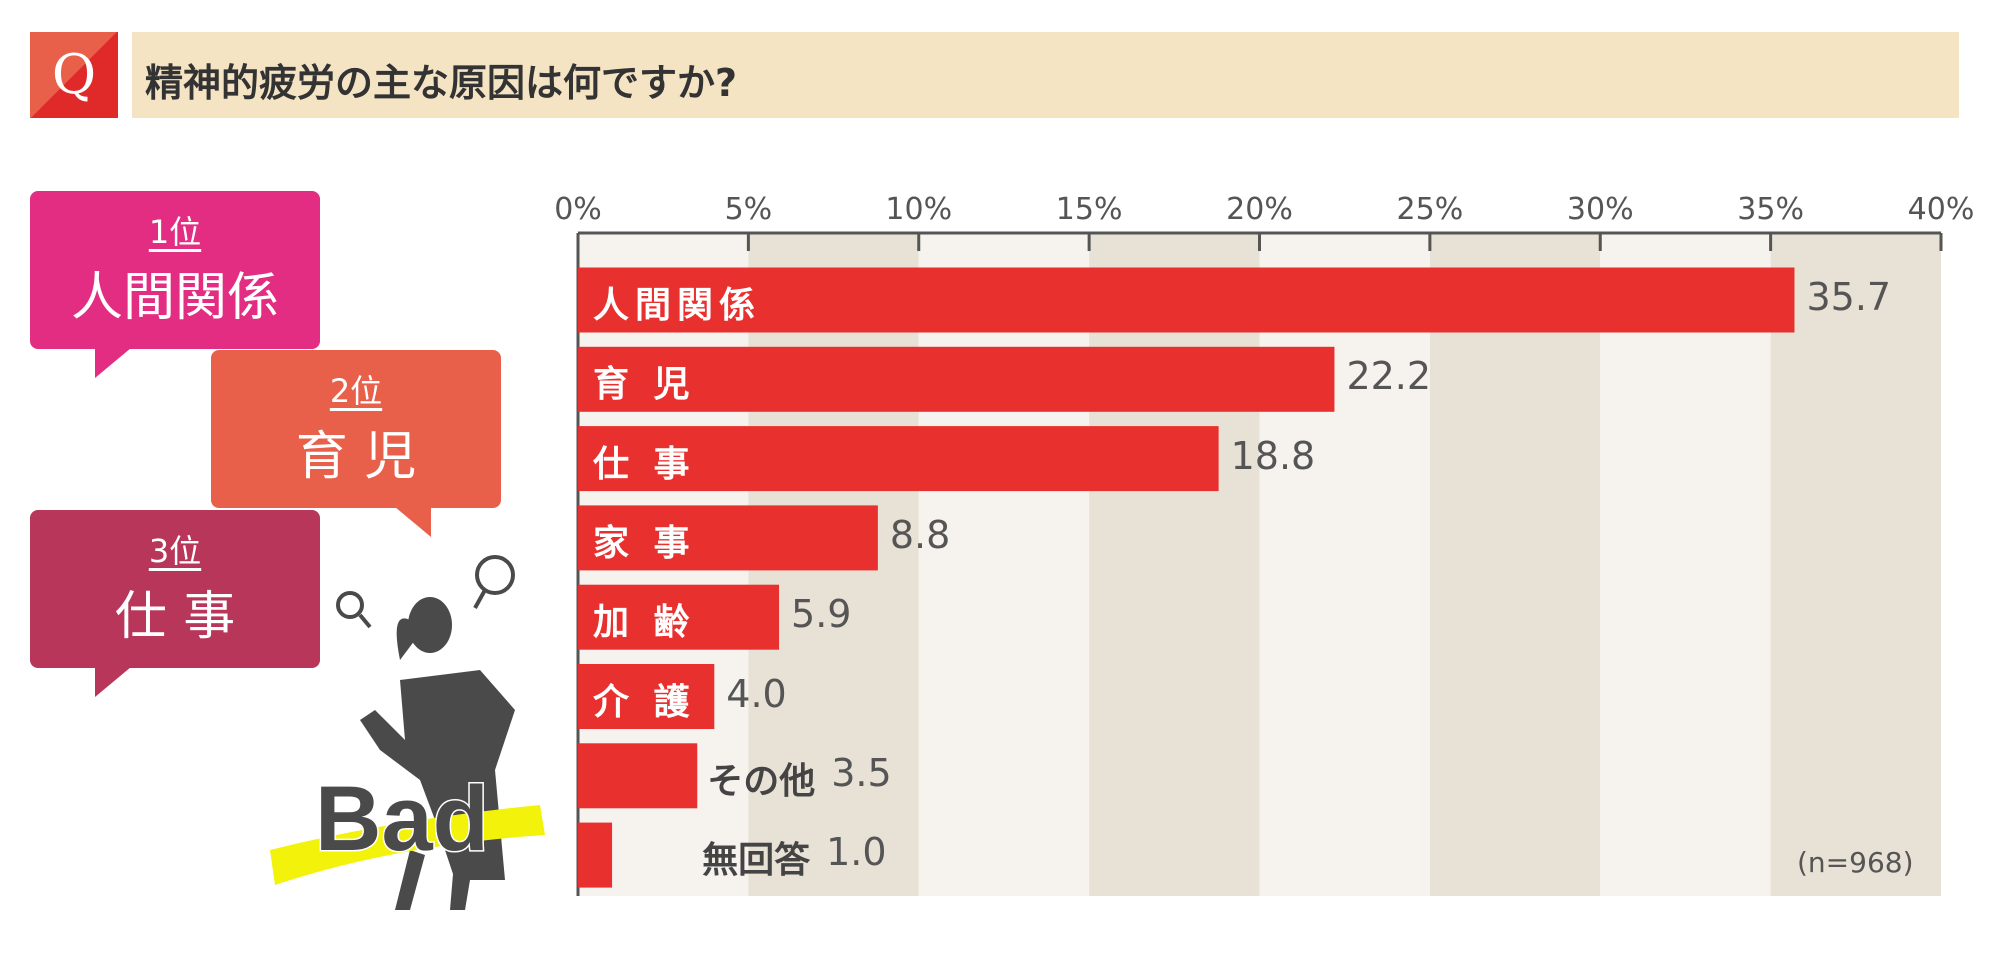 The image size is (1993, 979). What do you see at coordinates (1430, 209) in the screenshot?
I see `x-tick-label: 25%` at bounding box center [1430, 209].